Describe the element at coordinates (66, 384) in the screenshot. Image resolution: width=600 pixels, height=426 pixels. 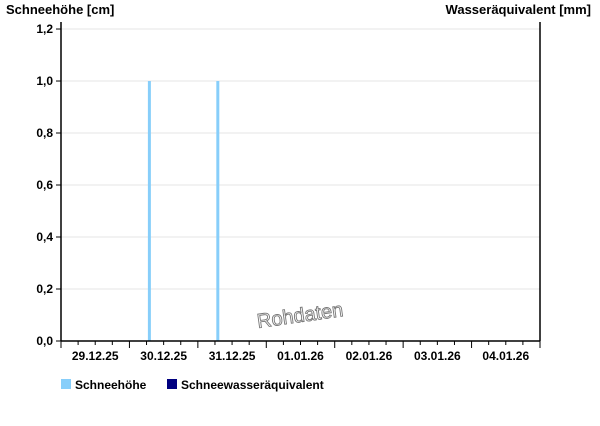
I see `legend-swatch-snow-depth` at that location.